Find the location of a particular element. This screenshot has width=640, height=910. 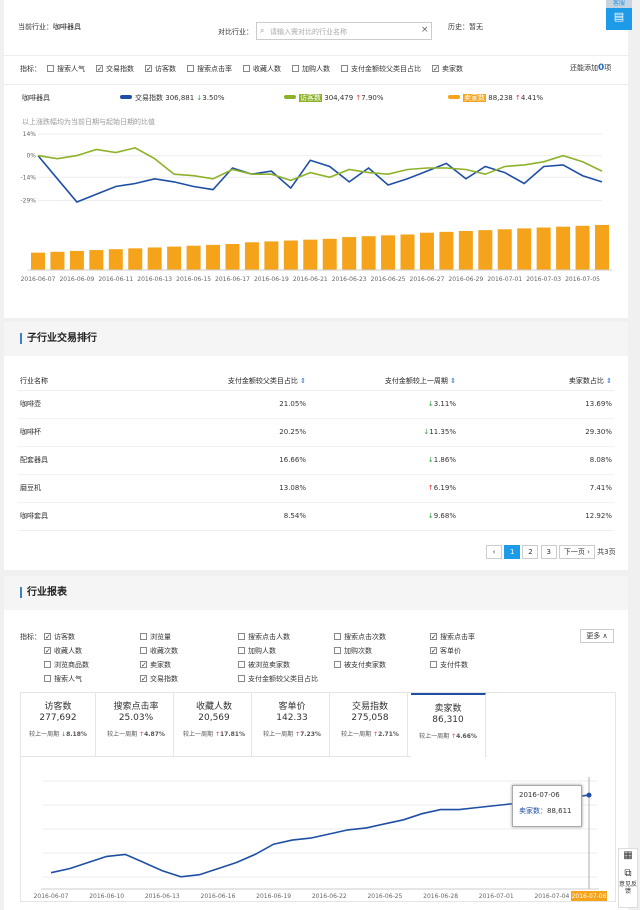

report-metric-option: 搜索点击次数 is located at coordinates (360, 637).